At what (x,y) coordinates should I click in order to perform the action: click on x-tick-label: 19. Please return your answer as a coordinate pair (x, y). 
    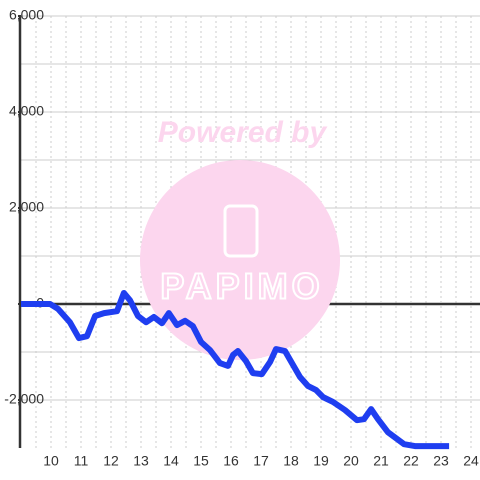
    Looking at the image, I should click on (321, 461).